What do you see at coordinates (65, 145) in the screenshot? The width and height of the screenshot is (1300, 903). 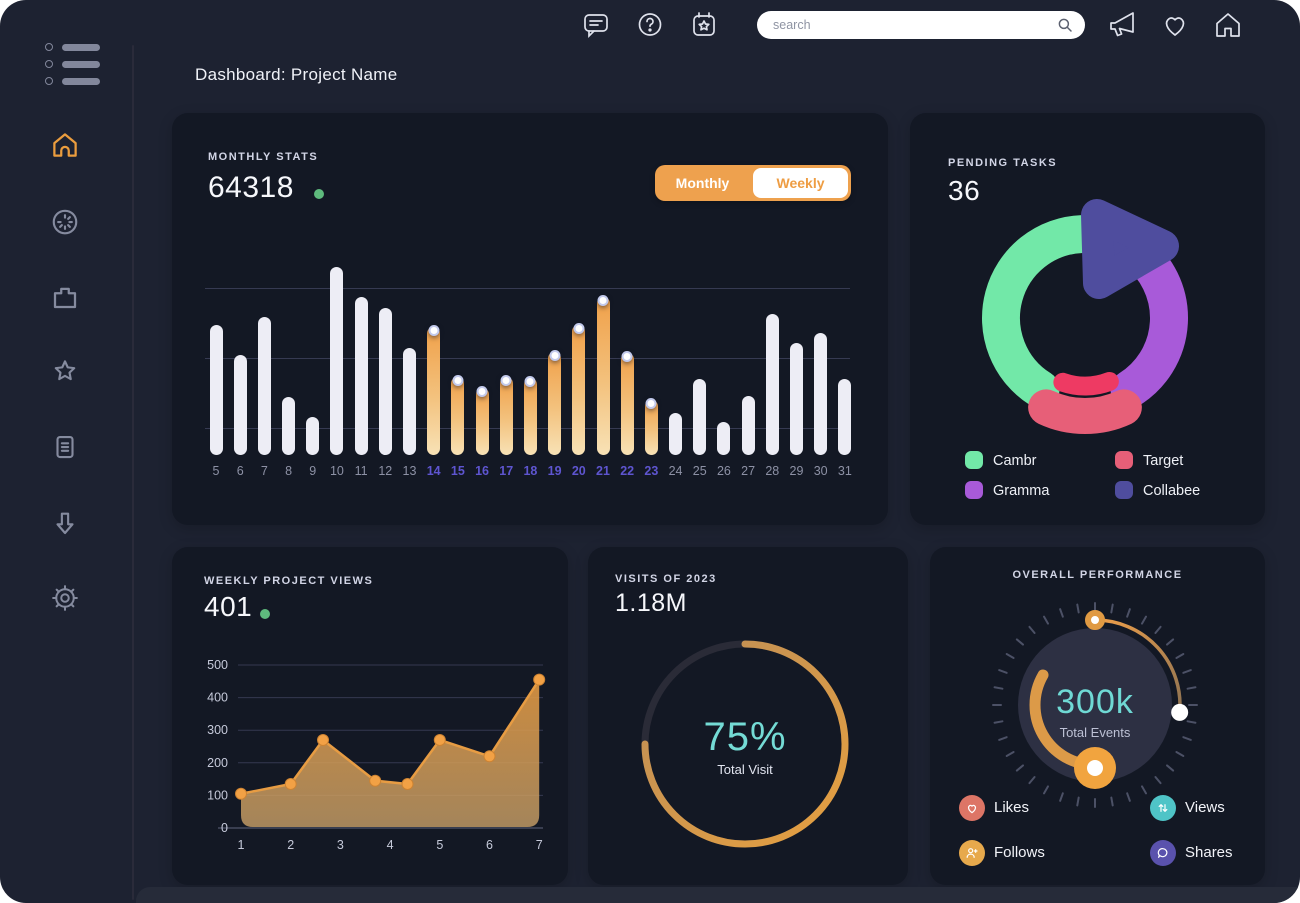 I see `sidebar-item-home` at bounding box center [65, 145].